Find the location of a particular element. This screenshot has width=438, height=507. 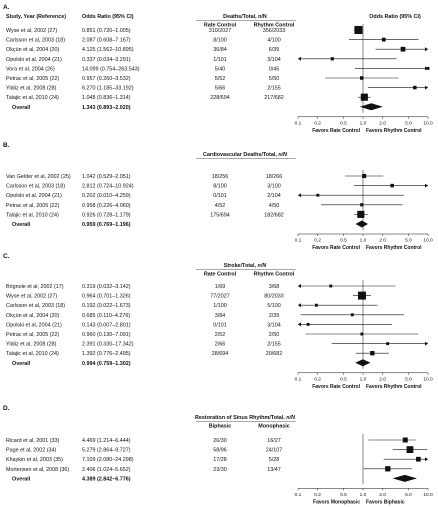

overall-odds-ratio: 4.389 (2.842–6.776) is located at coordinates (106, 479).